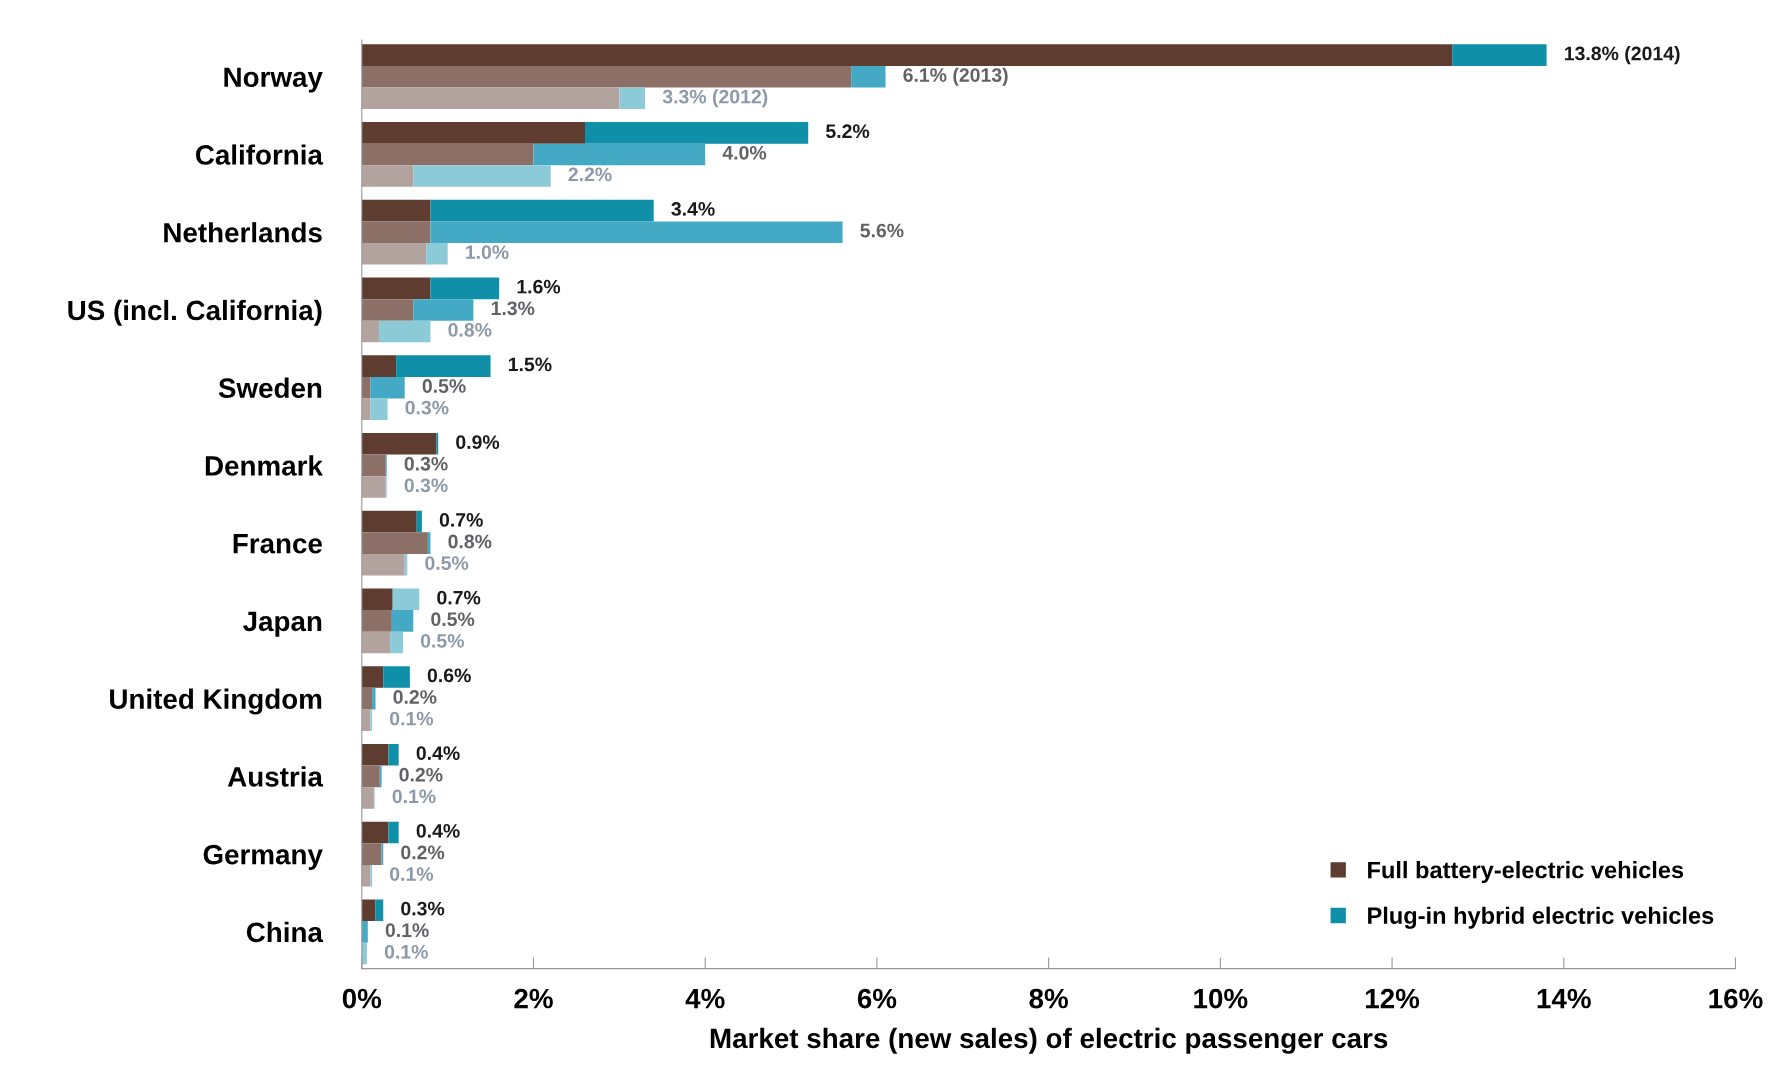  What do you see at coordinates (877, 998) in the screenshot?
I see `x-tick-label: 6%` at bounding box center [877, 998].